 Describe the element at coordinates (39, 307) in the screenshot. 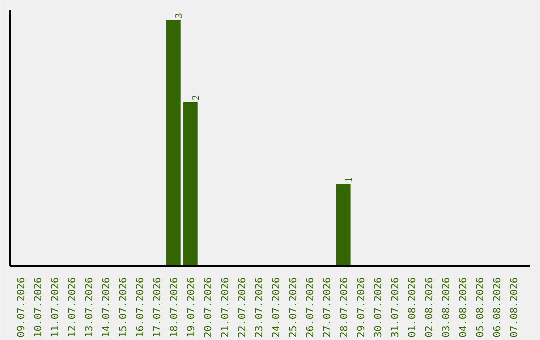

I see `x-tick-label: 10.07.2026` at that location.